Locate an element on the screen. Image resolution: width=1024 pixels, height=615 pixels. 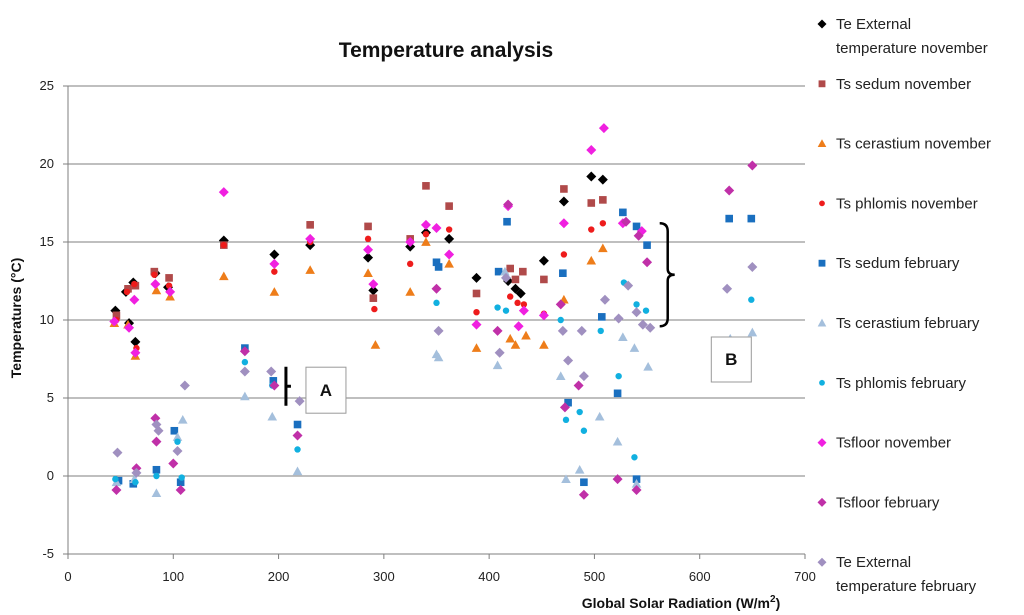
legend-label: Tsfloor february is located at coordinates (888, 502).